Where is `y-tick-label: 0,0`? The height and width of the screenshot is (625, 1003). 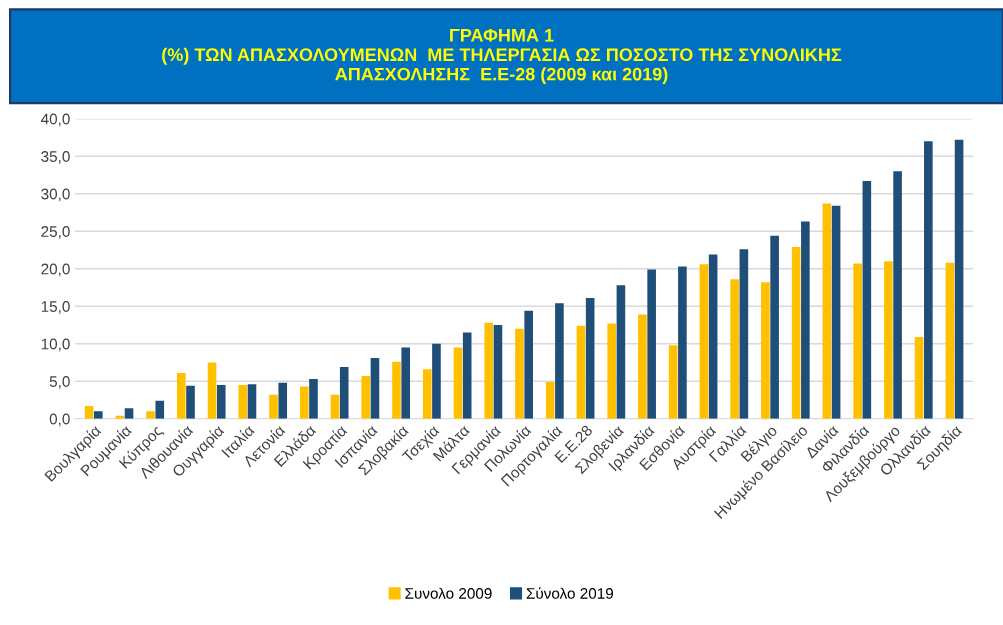 y-tick-label: 0,0 is located at coordinates (59, 420).